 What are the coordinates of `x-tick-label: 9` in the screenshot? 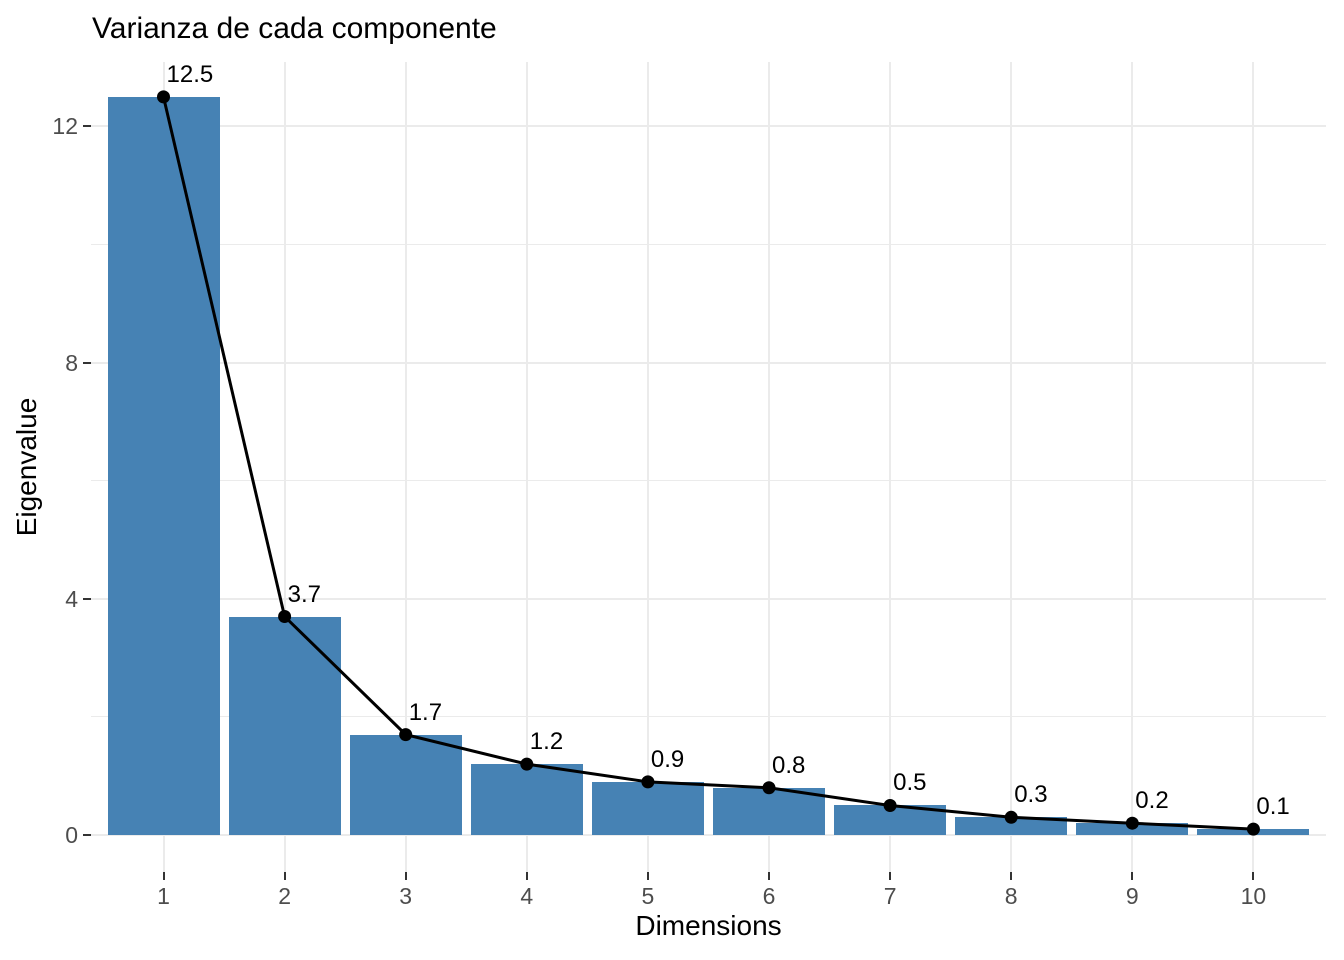 It's located at (1132, 896).